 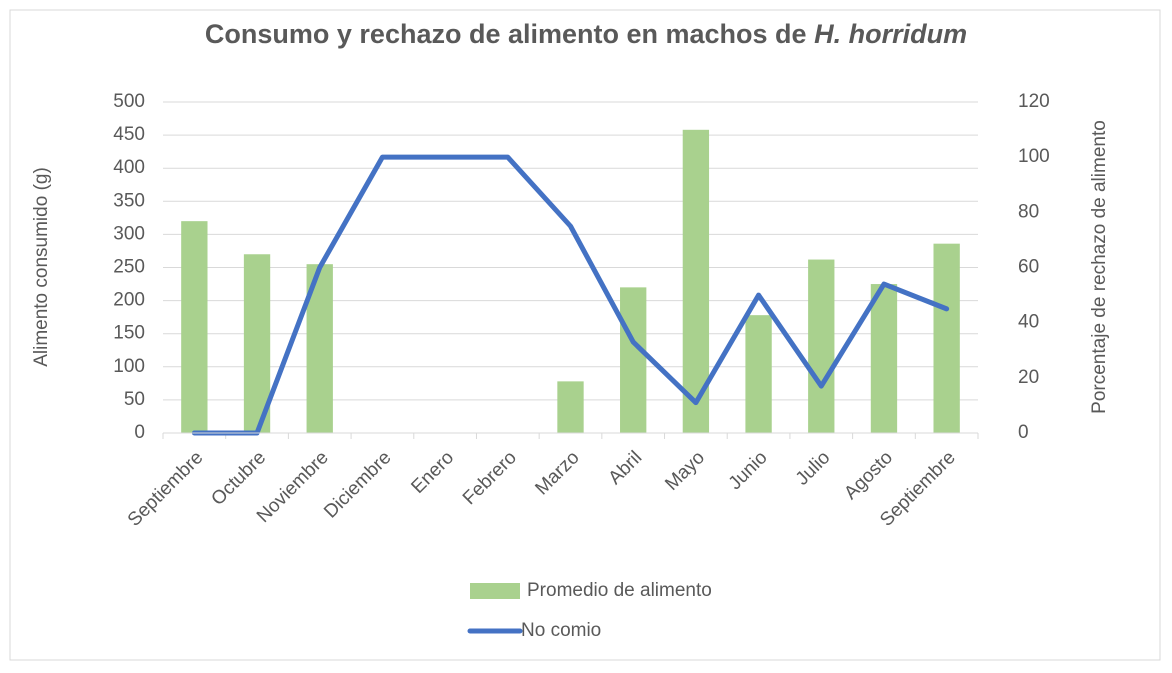 What do you see at coordinates (129, 300) in the screenshot?
I see `y-tick-label: 200` at bounding box center [129, 300].